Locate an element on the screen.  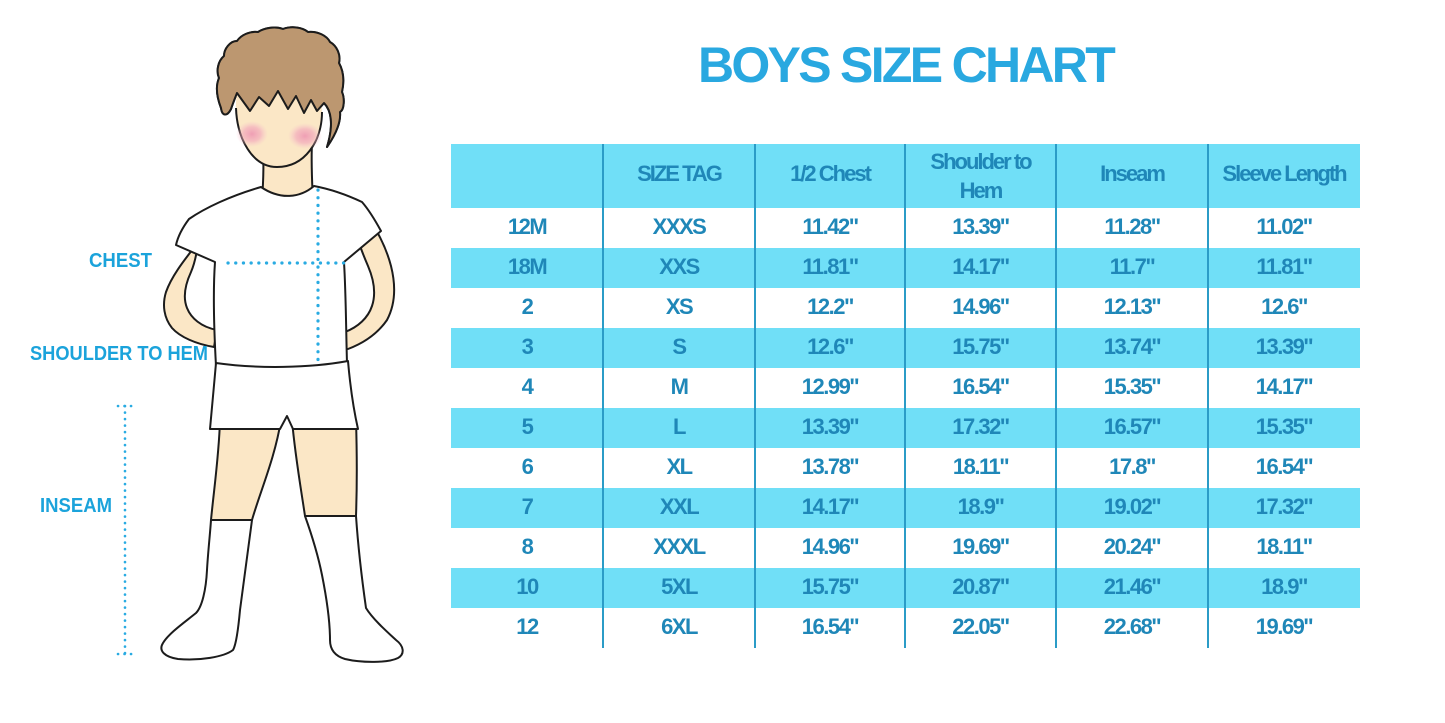
svg-text: INSEAM is located at coordinates (76, 506).